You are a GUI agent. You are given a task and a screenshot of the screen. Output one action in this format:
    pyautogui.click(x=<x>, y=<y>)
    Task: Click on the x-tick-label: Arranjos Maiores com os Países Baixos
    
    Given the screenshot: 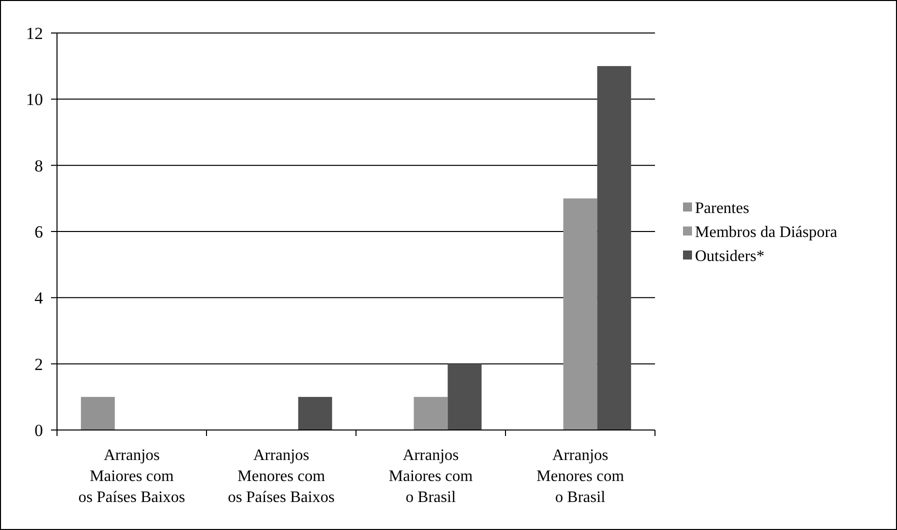 What is the action you would take?
    pyautogui.click(x=132, y=476)
    